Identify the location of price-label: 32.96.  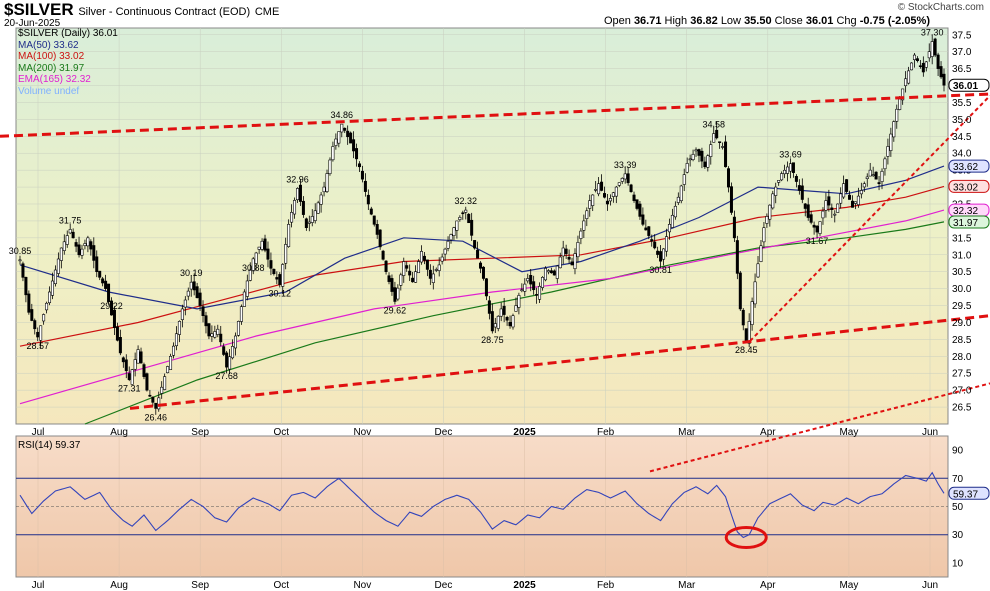
(297, 179).